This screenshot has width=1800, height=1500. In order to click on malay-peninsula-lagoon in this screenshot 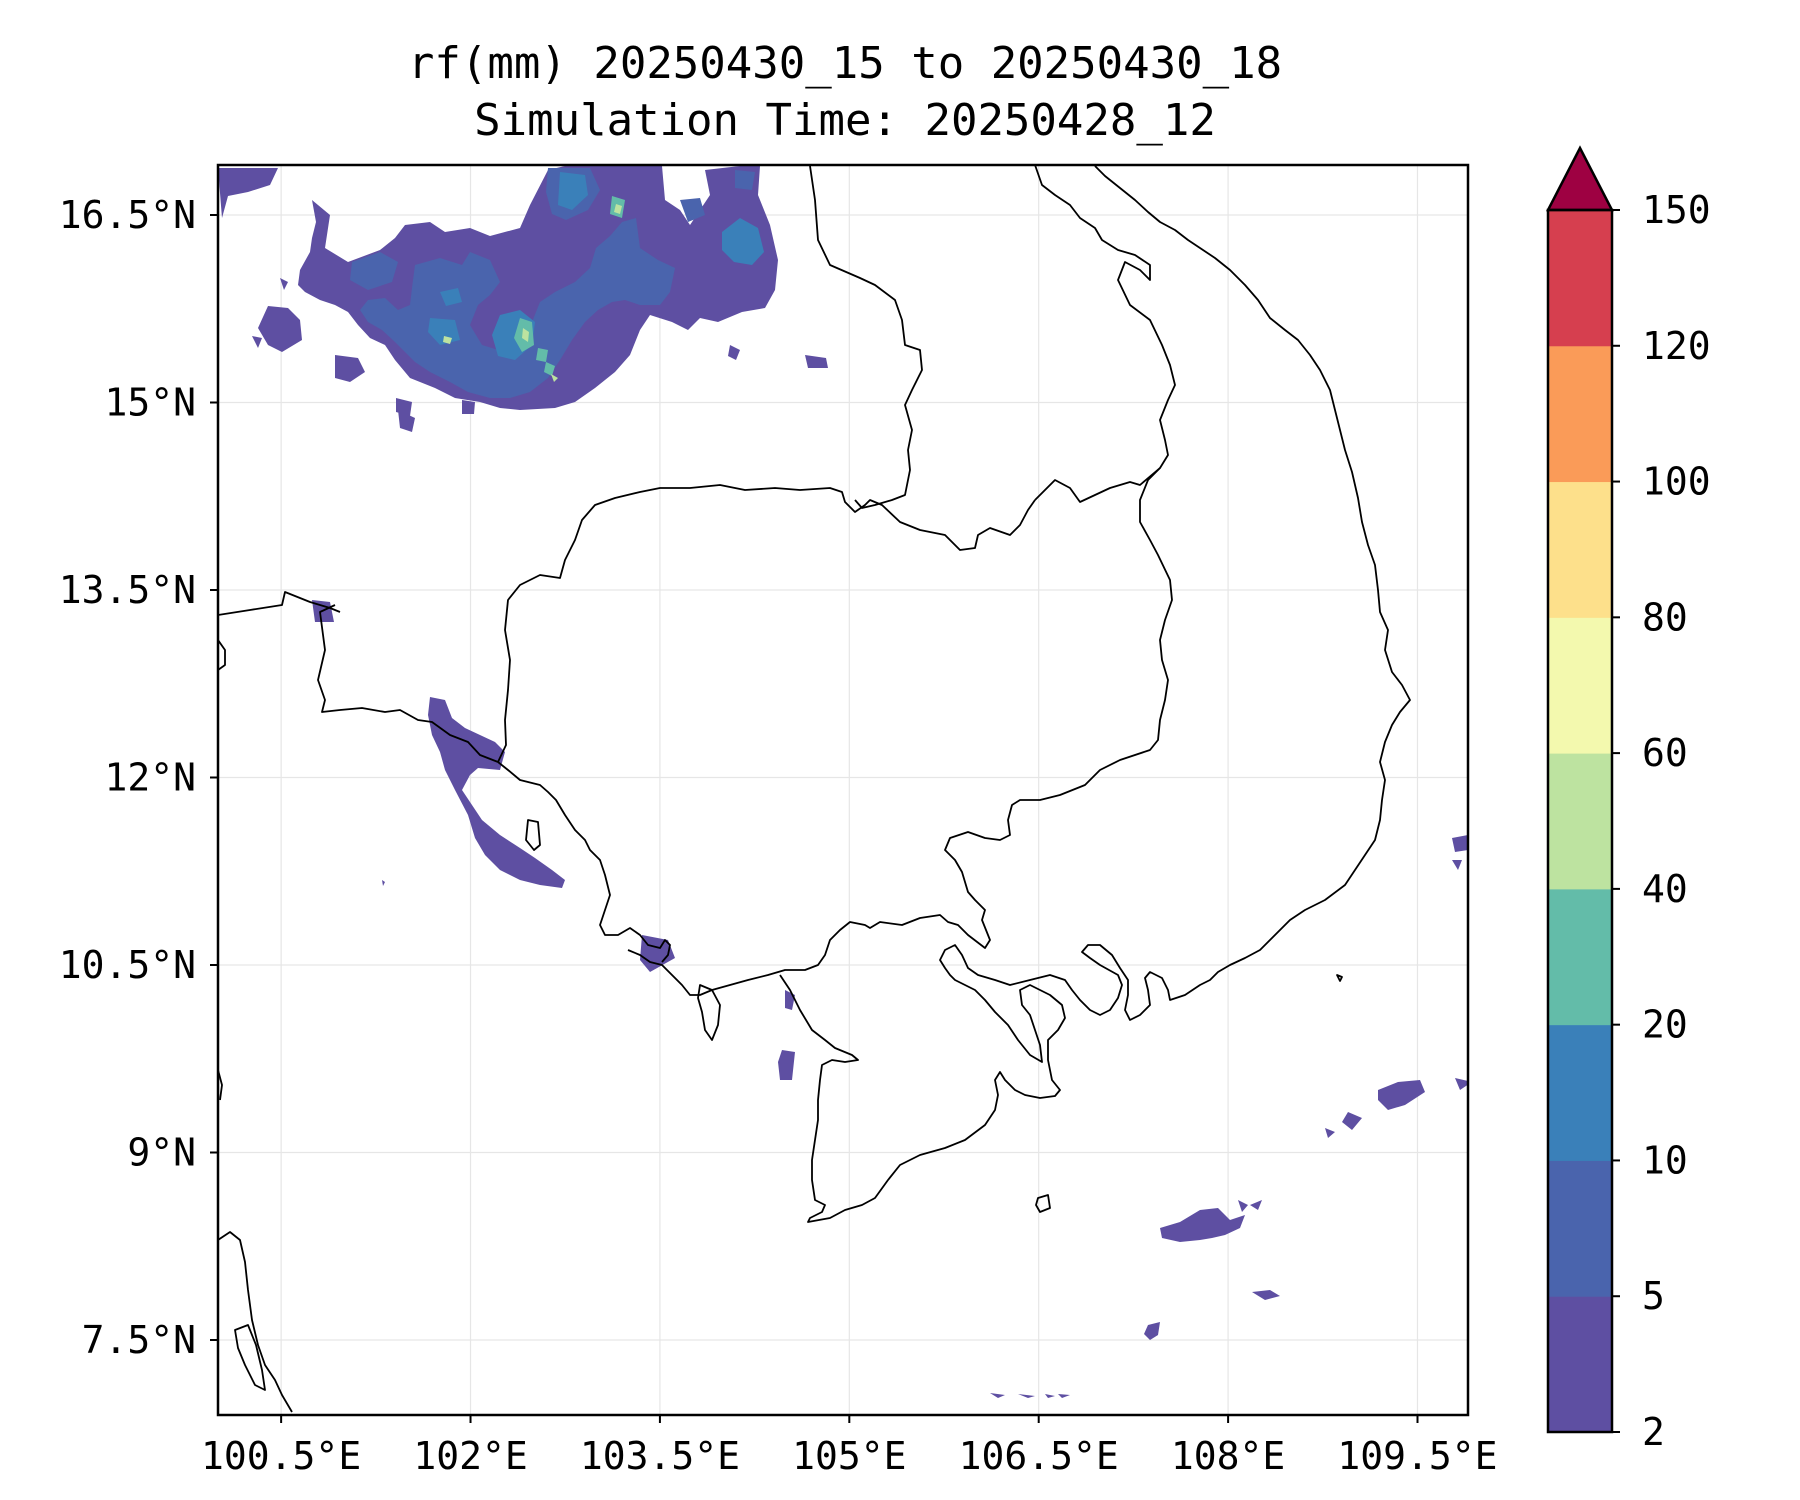, I will do `click(250, 1357)`.